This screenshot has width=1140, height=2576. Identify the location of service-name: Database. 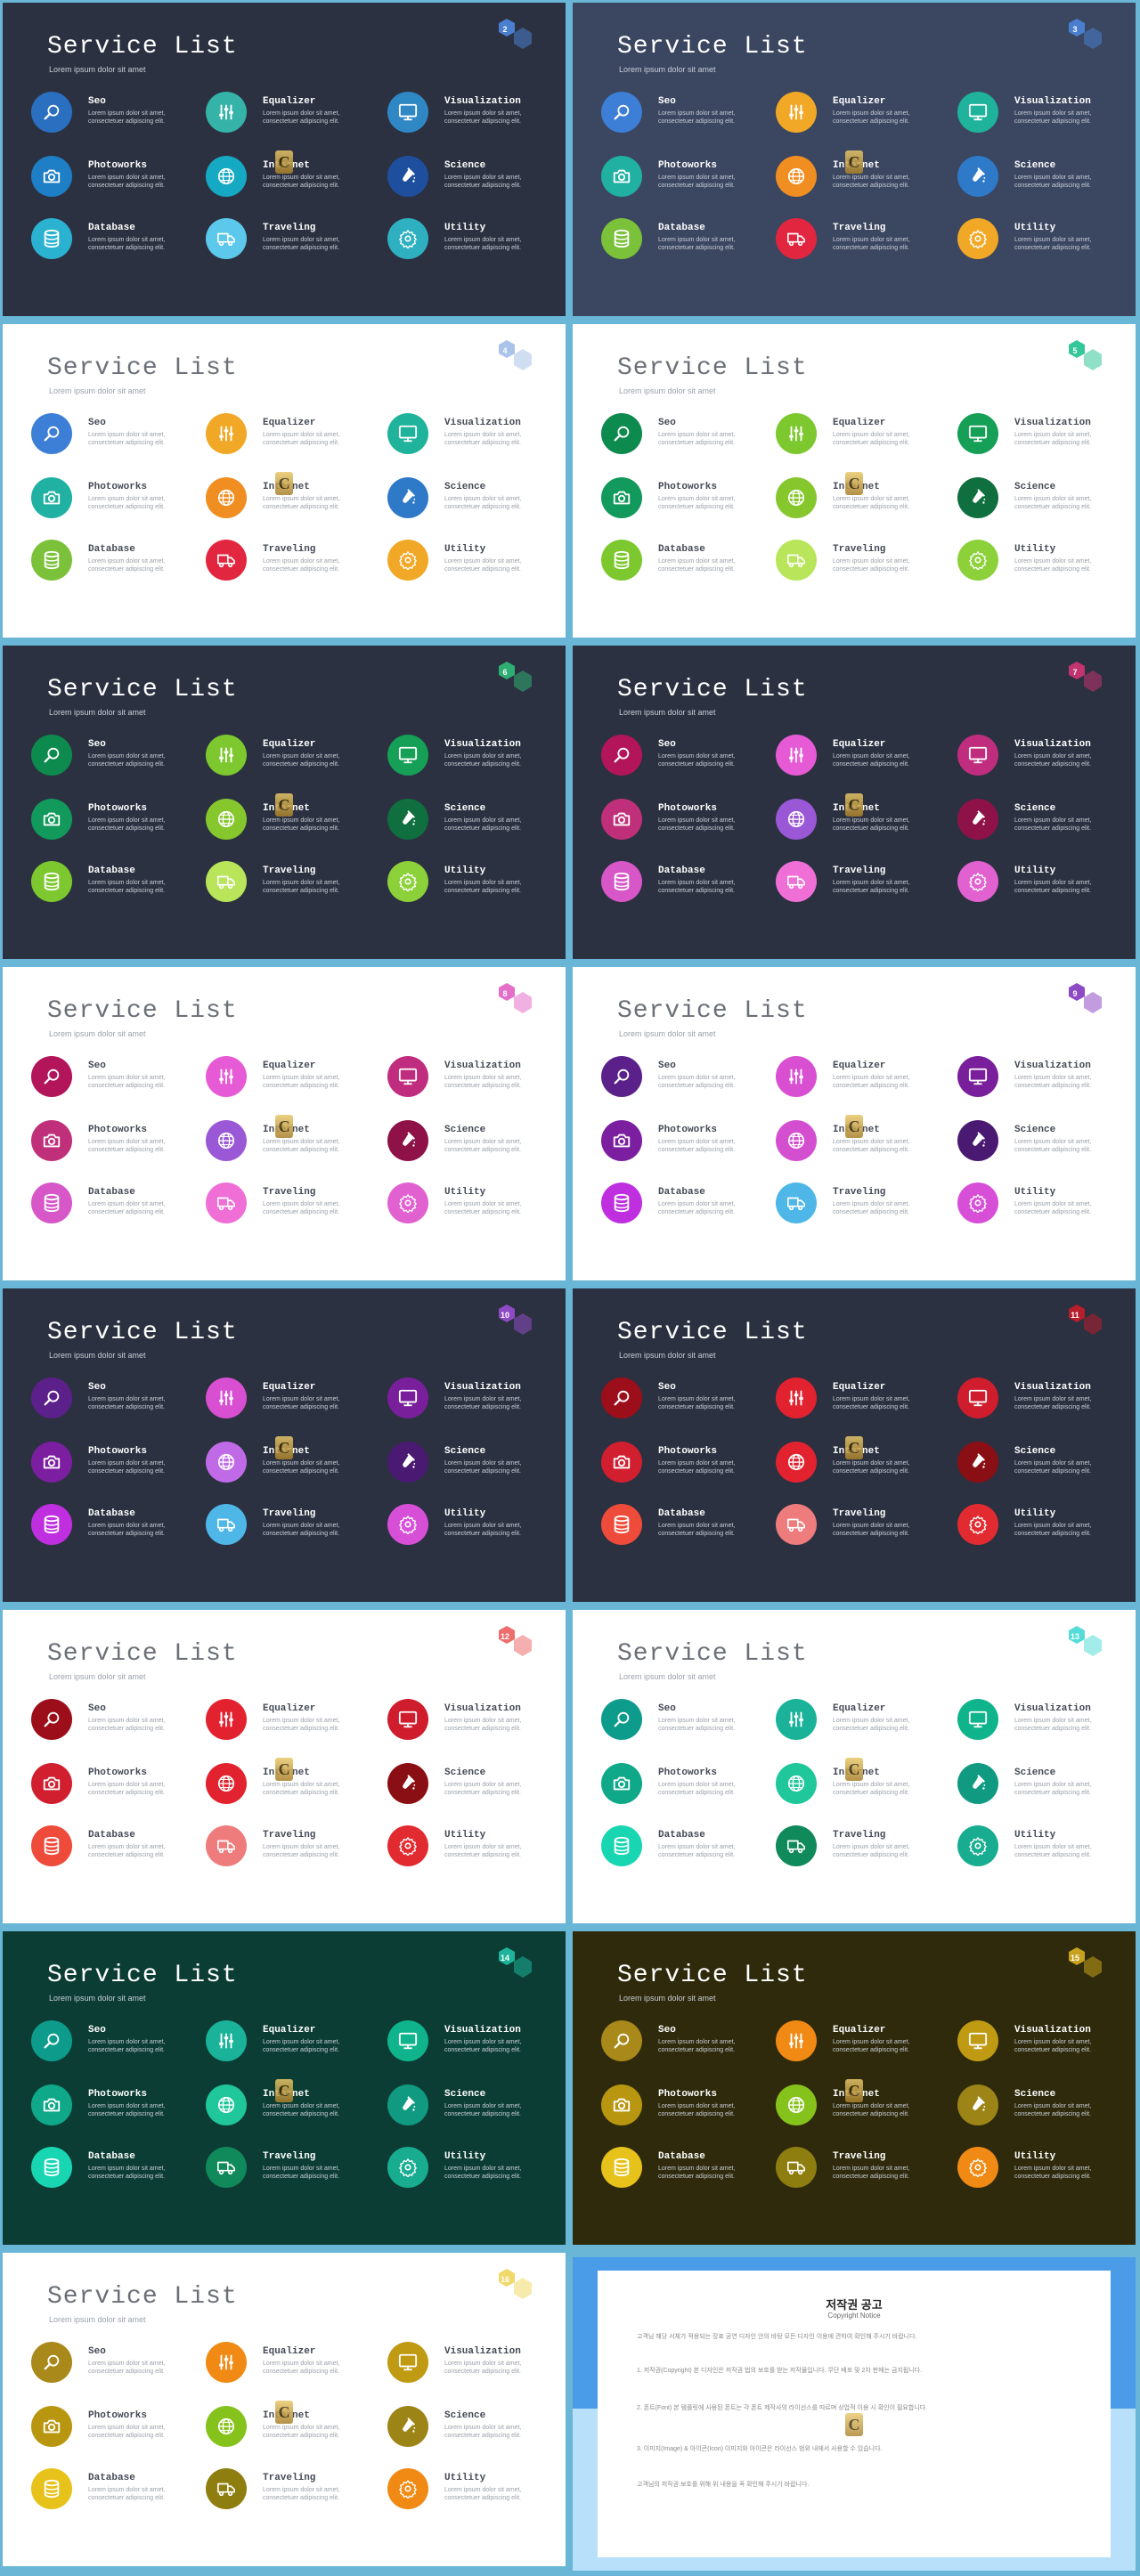
(681, 2156).